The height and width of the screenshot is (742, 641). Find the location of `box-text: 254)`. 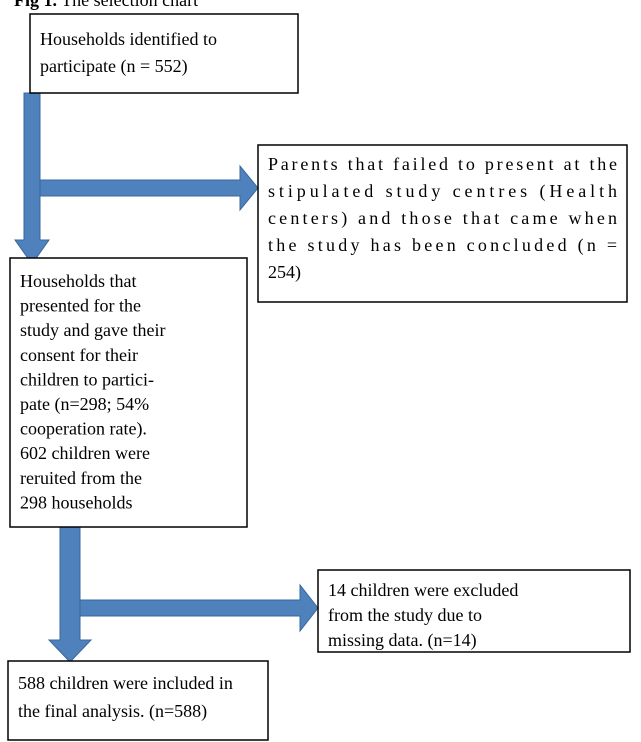

box-text: 254) is located at coordinates (284, 272).